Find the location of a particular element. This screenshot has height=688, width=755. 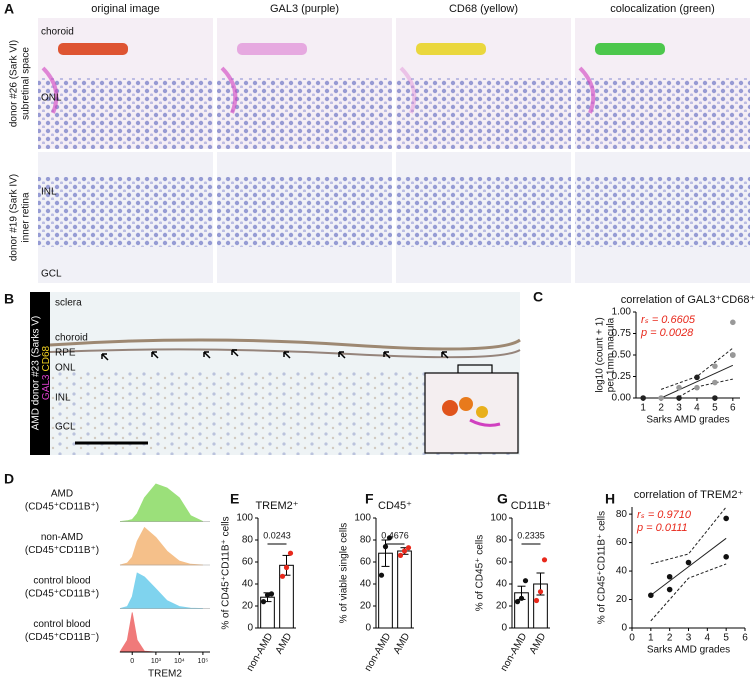

legend-gate: (CD45⁺CD11B⁻) is located at coordinates (62, 637).